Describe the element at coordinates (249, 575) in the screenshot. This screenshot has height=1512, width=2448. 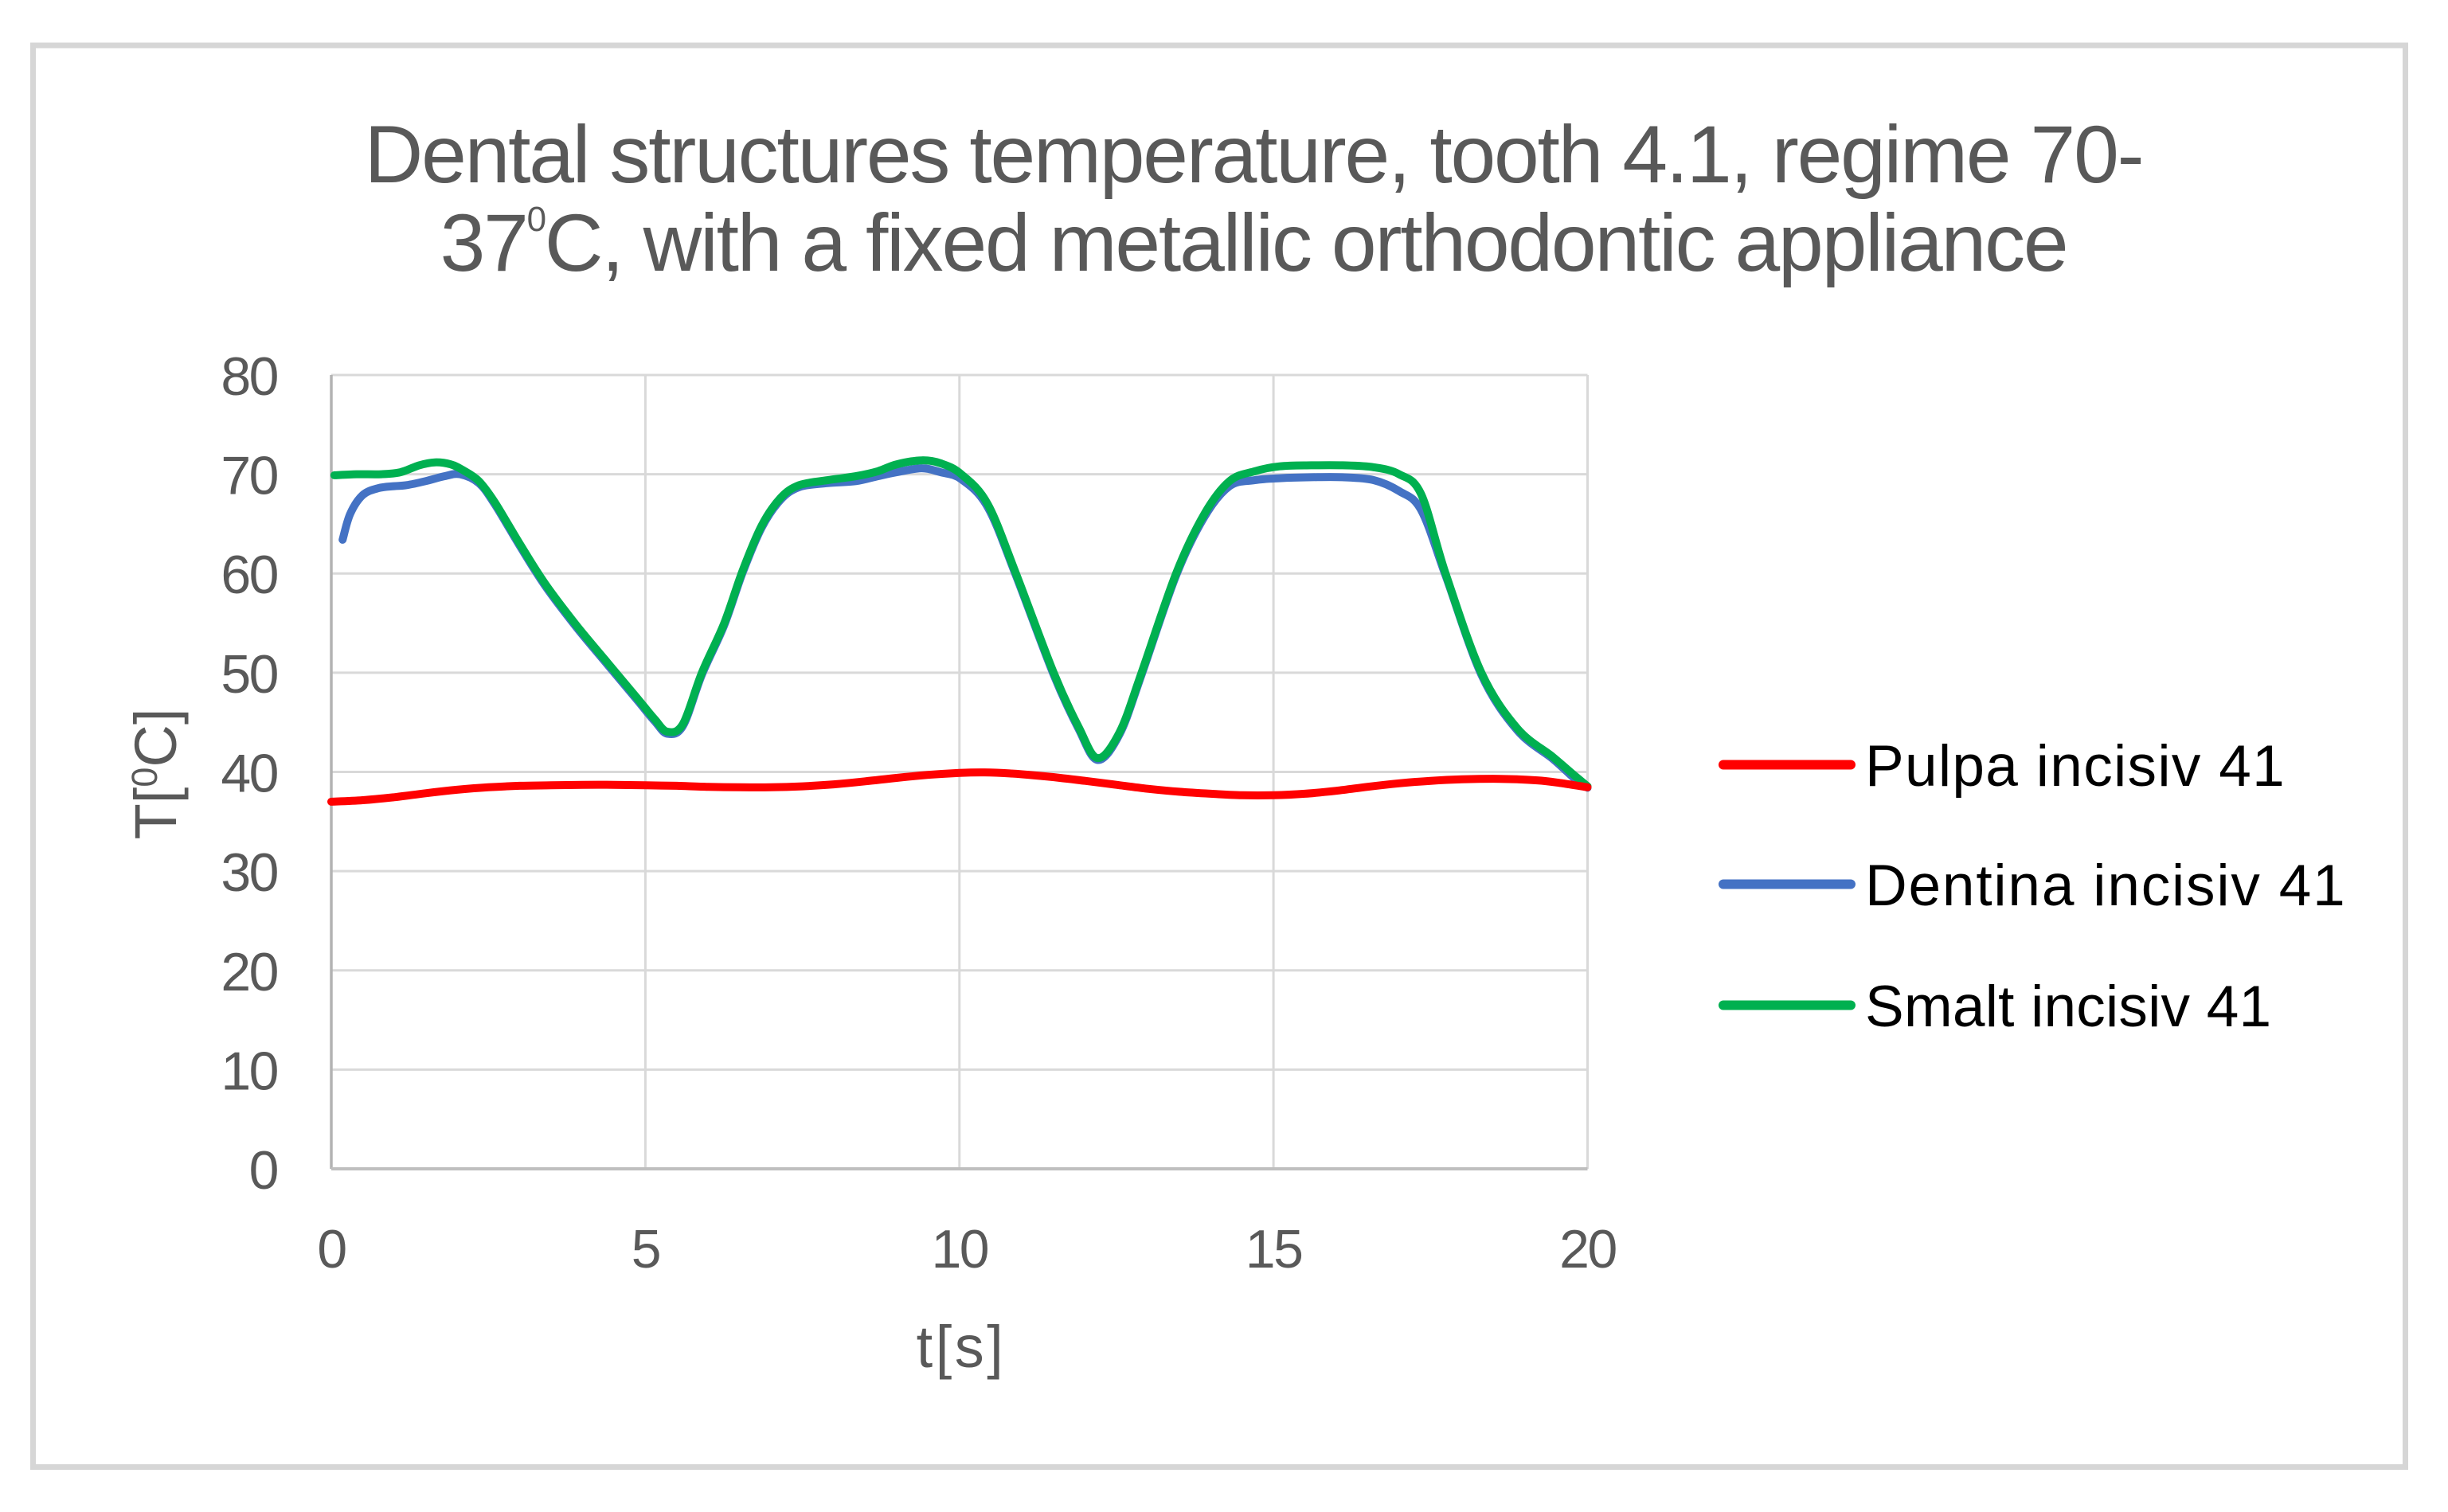
I see `svg-text: 60` at that location.